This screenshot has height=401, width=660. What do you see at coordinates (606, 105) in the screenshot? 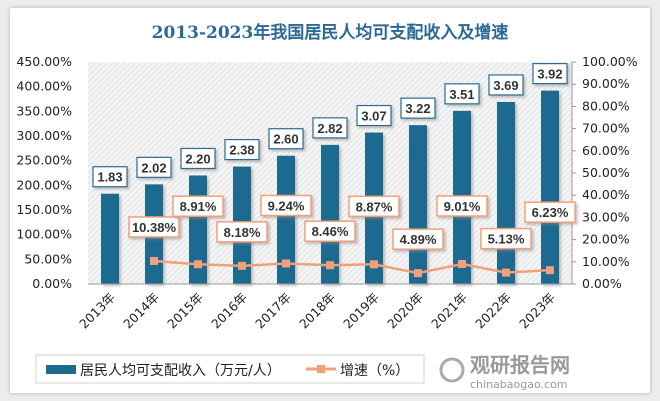
I see `right-axis-tick-label: 80.00%` at bounding box center [606, 105].